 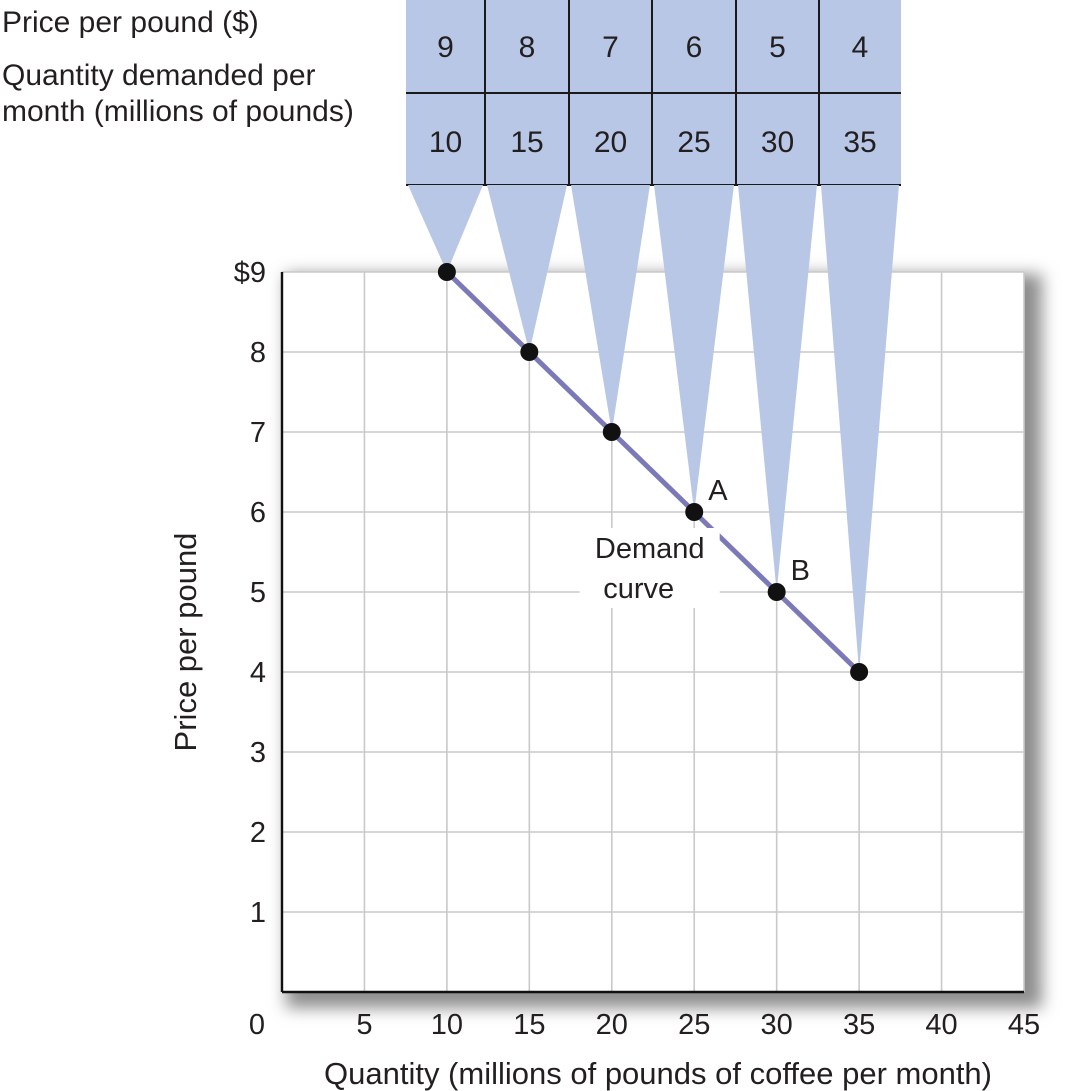 What do you see at coordinates (777, 142) in the screenshot?
I see `table-quantity-cell: 30` at bounding box center [777, 142].